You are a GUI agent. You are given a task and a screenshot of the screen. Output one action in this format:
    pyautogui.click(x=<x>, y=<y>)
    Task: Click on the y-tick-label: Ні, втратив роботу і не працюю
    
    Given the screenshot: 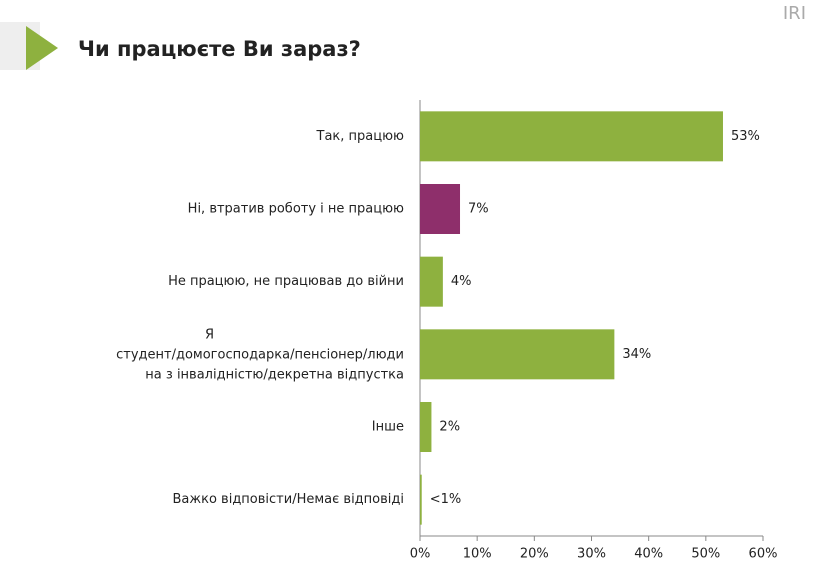 What is the action you would take?
    pyautogui.click(x=296, y=209)
    